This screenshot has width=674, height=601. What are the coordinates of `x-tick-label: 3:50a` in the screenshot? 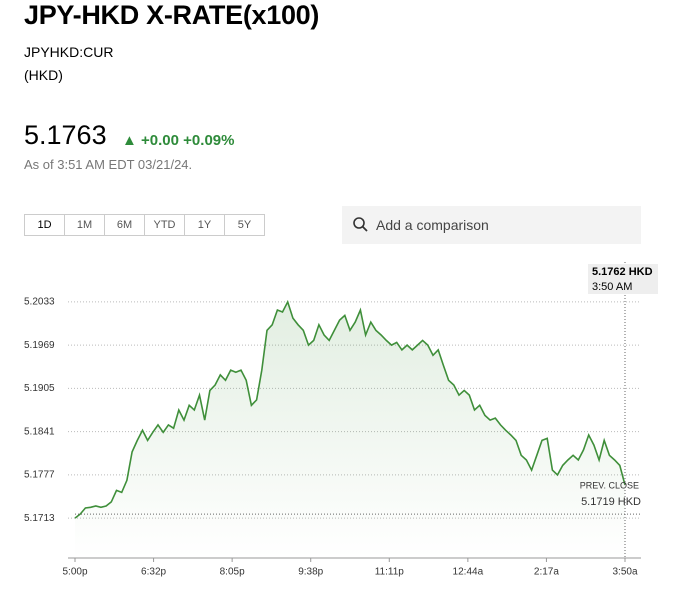 It's located at (624, 572).